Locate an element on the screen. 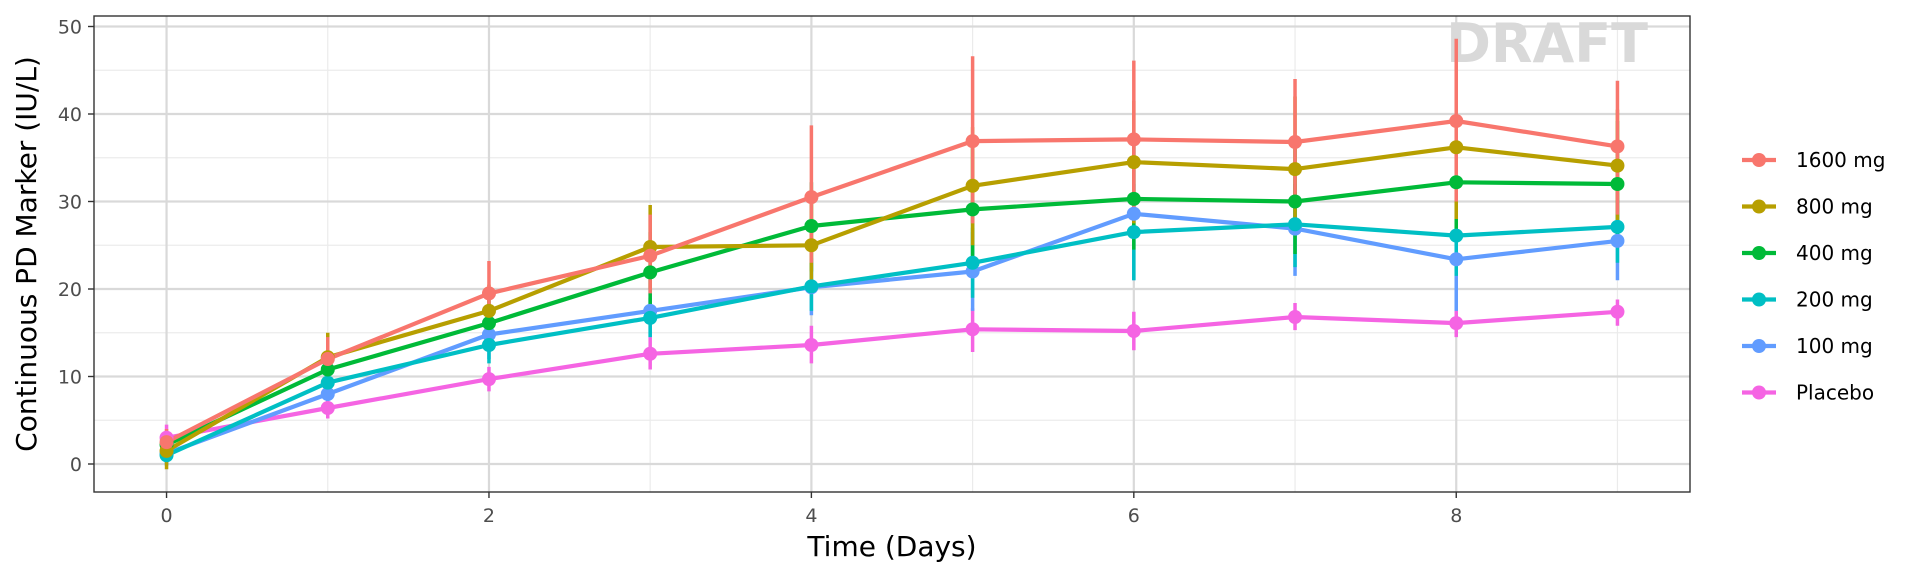  y-tick-label: 30 is located at coordinates (70, 203).